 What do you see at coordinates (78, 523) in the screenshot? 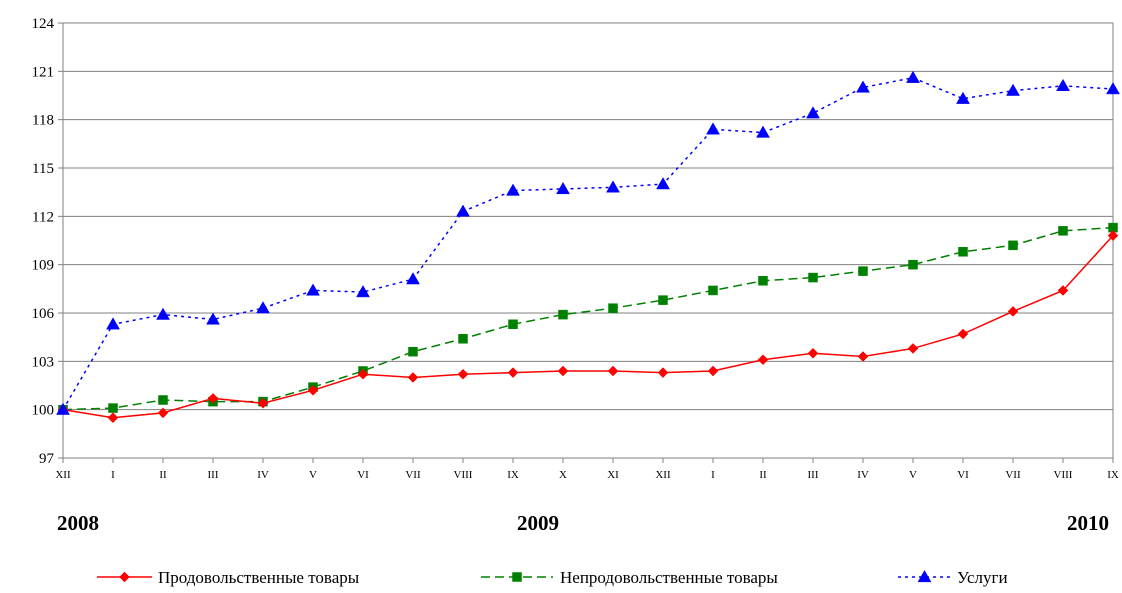
I see `year-label: 2008` at bounding box center [78, 523].